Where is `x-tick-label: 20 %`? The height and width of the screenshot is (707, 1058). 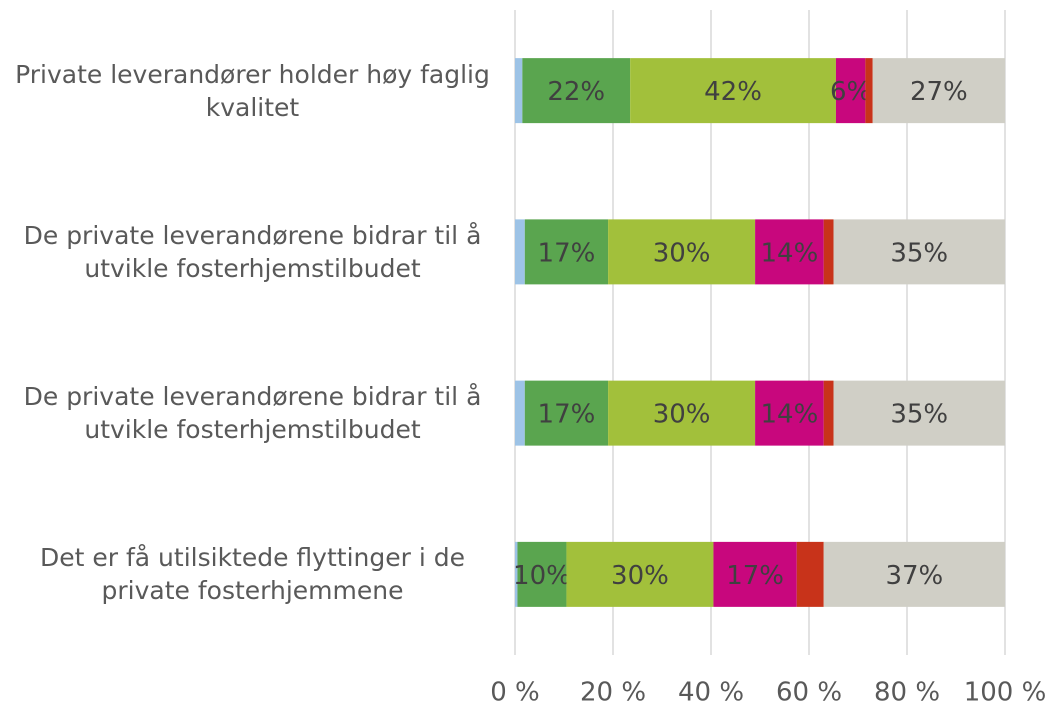
x-tick-label: 20 % is located at coordinates (613, 692).